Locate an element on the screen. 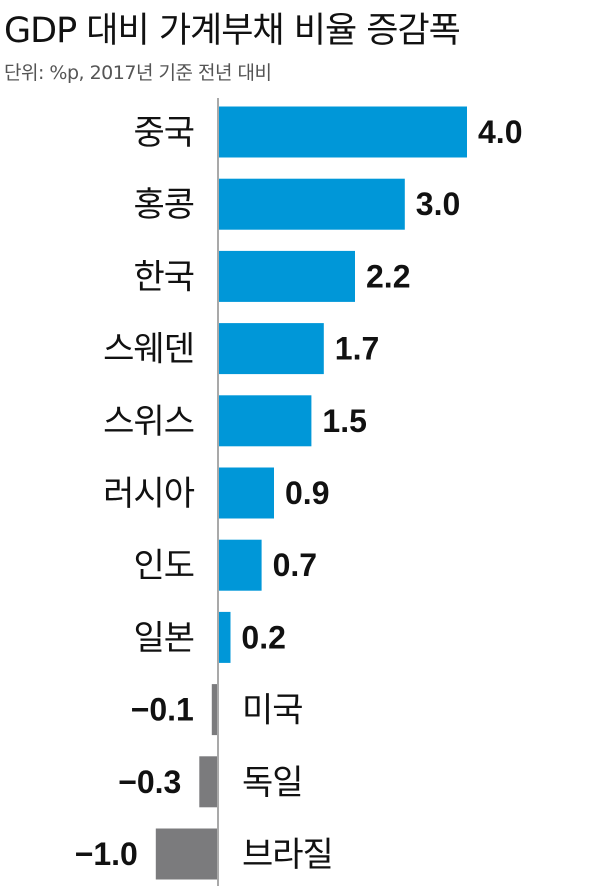 This screenshot has height=886, width=591. value-label-1: 3.0 is located at coordinates (438, 204).